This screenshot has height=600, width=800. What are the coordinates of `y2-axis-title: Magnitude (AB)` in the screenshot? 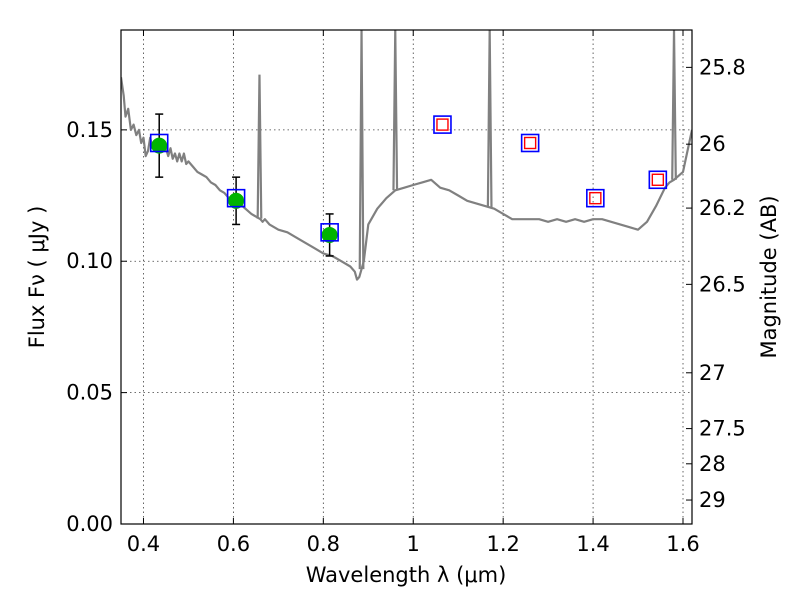 It's located at (769, 276).